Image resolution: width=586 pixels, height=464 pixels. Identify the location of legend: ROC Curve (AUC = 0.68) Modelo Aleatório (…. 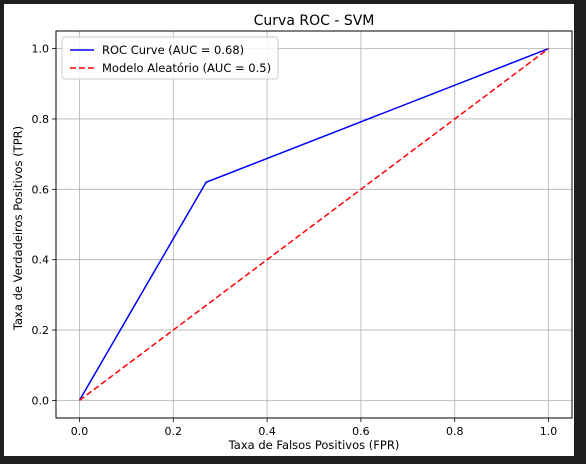
(170, 58).